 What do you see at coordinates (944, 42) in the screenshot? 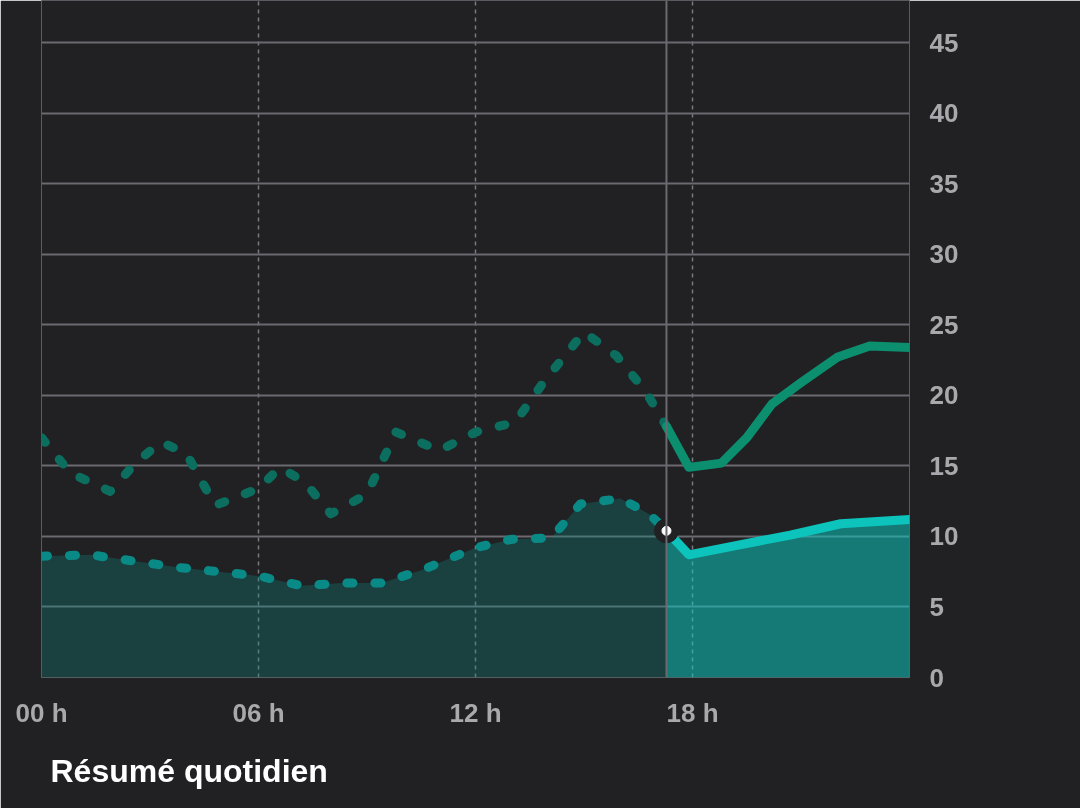
I see `y-tick-label: 45` at bounding box center [944, 42].